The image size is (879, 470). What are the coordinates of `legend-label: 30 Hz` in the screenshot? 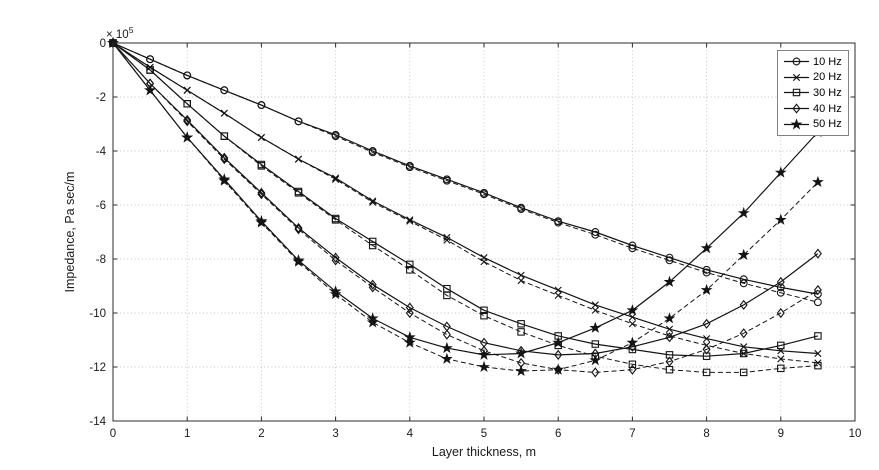 It's located at (827, 92).